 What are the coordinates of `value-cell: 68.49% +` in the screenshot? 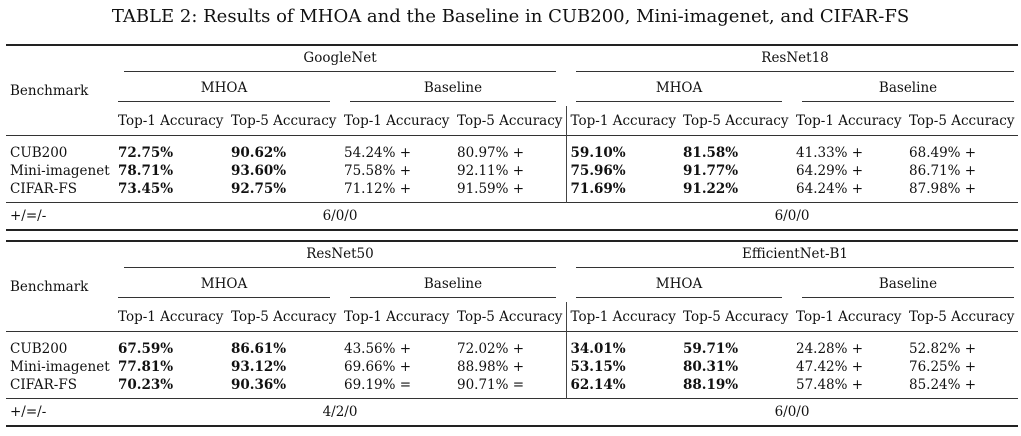 It's located at (943, 153).